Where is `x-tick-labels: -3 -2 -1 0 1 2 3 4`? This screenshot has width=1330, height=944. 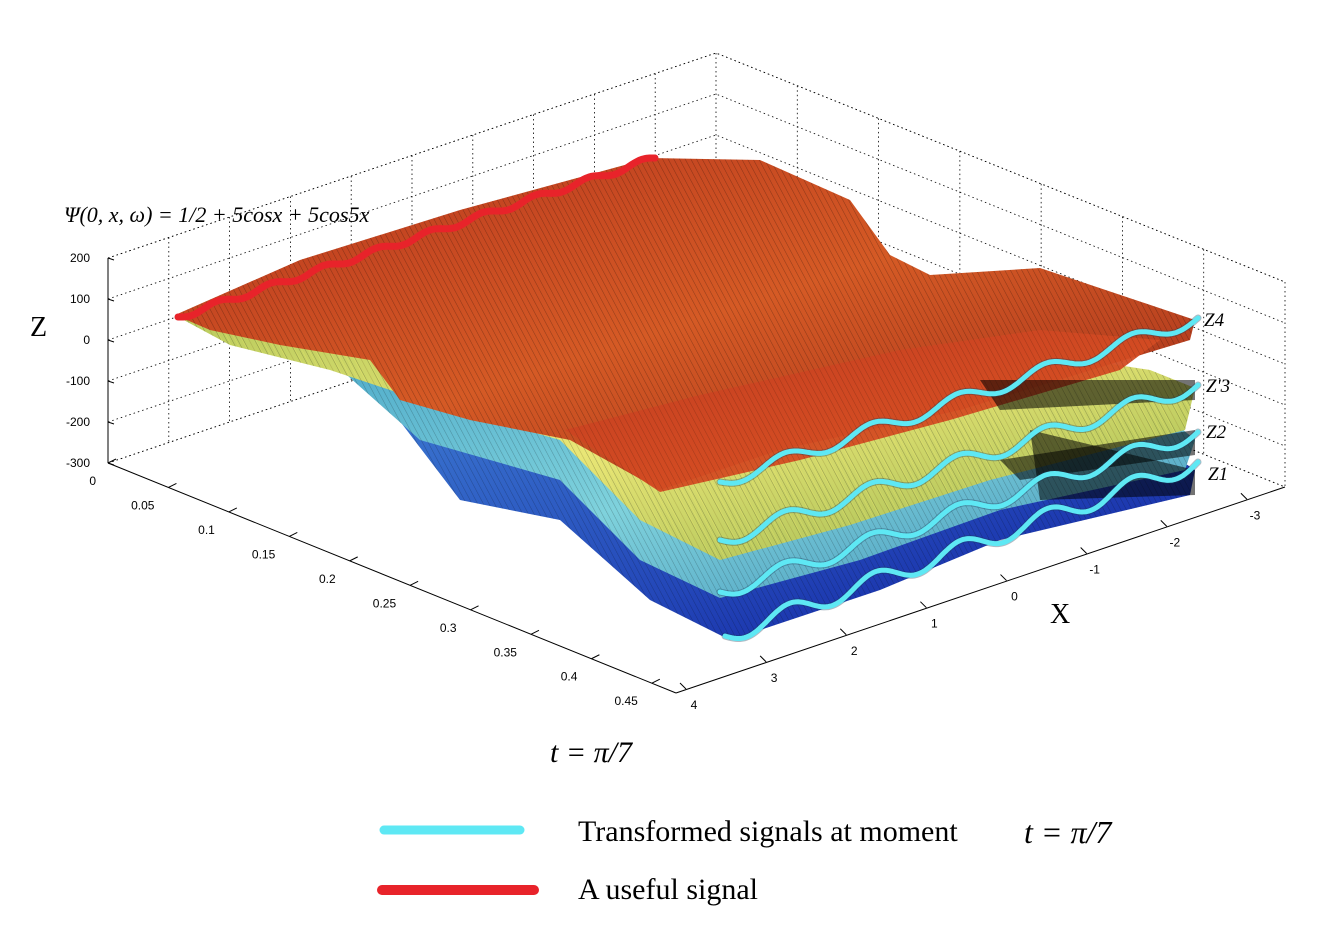
x-tick-labels: -3 -2 -1 0 1 2 3 4 is located at coordinates (970, 602).